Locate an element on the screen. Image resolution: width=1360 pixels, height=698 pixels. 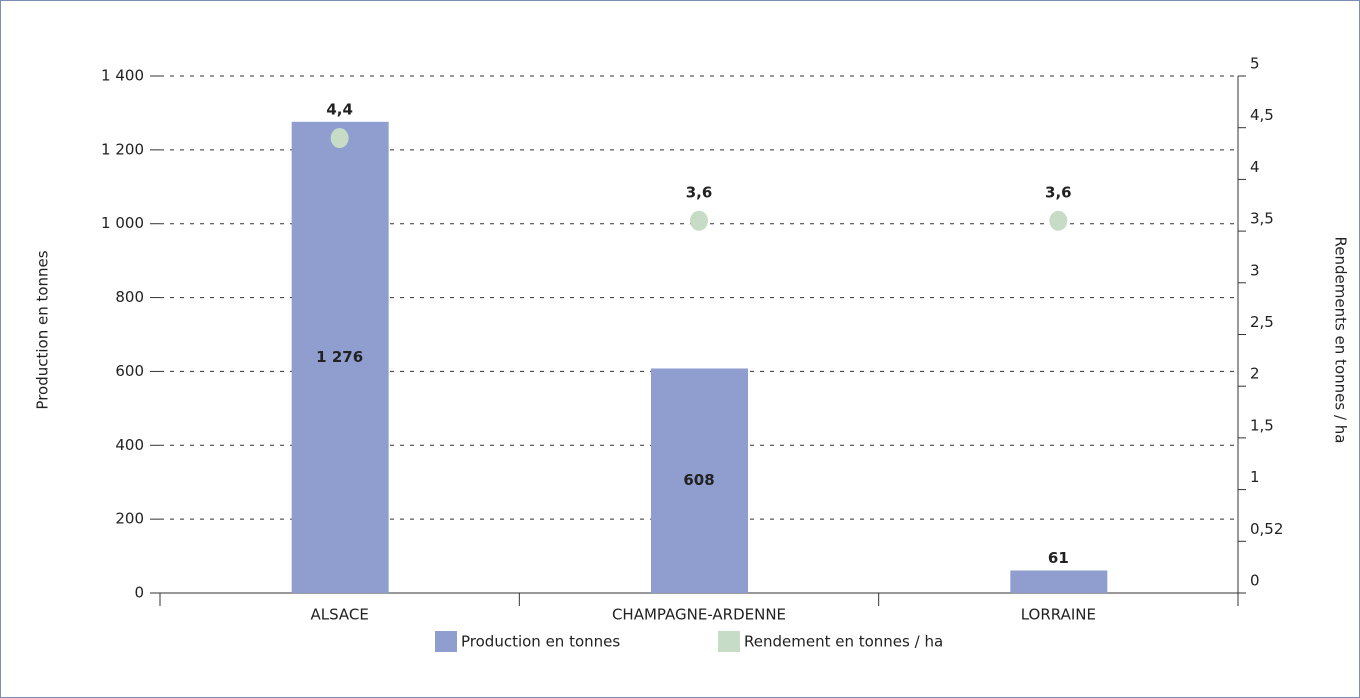
y2-tick-label: 2,5 is located at coordinates (1262, 322).